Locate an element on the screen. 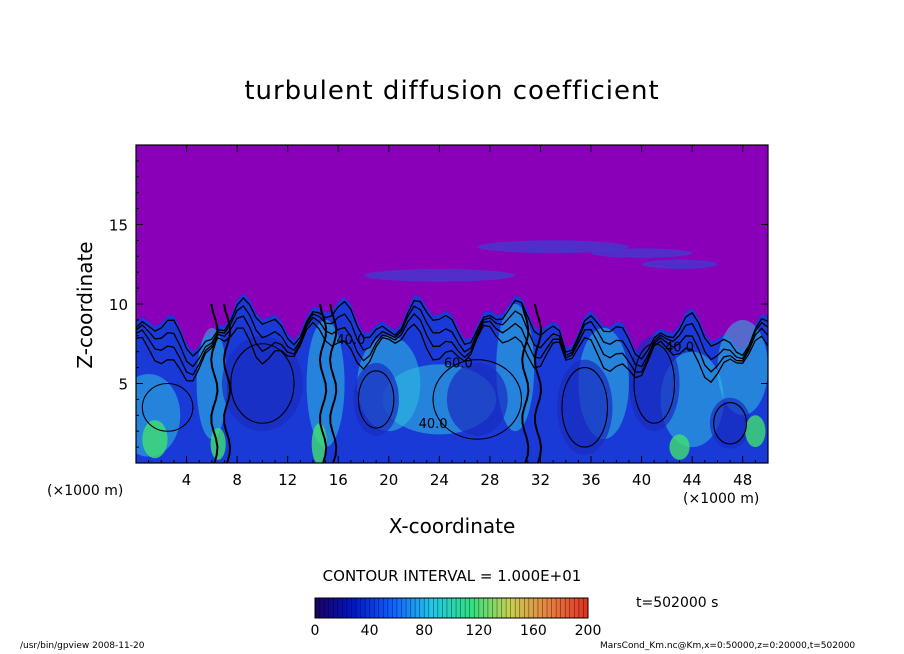 The image size is (904, 654). contour-label: 60.0 is located at coordinates (458, 364).